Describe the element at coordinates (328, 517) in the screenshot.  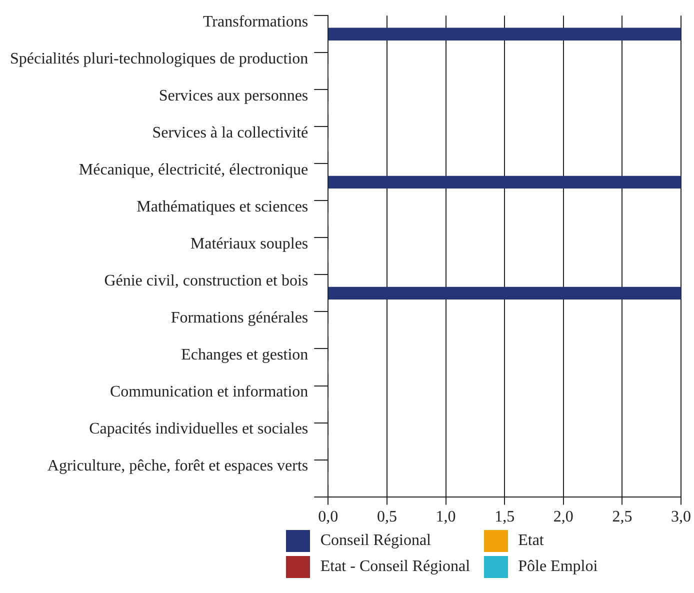
I see `x-tick-label: 0,0` at that location.